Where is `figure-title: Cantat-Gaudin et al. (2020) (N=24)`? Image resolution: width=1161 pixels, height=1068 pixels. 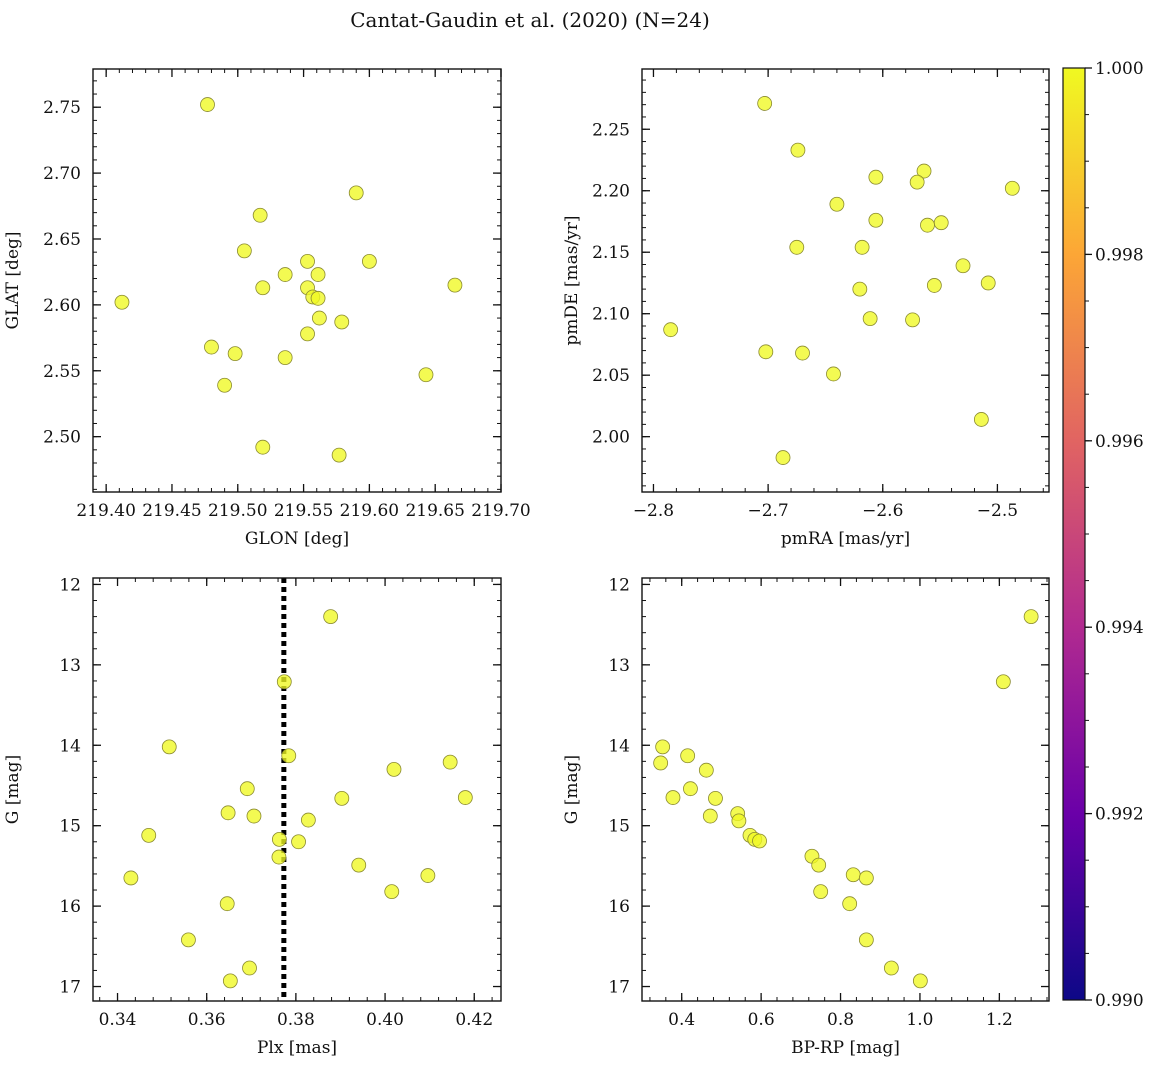 figure-title: Cantat-Gaudin et al. (2020) (N=24) is located at coordinates (530, 20).